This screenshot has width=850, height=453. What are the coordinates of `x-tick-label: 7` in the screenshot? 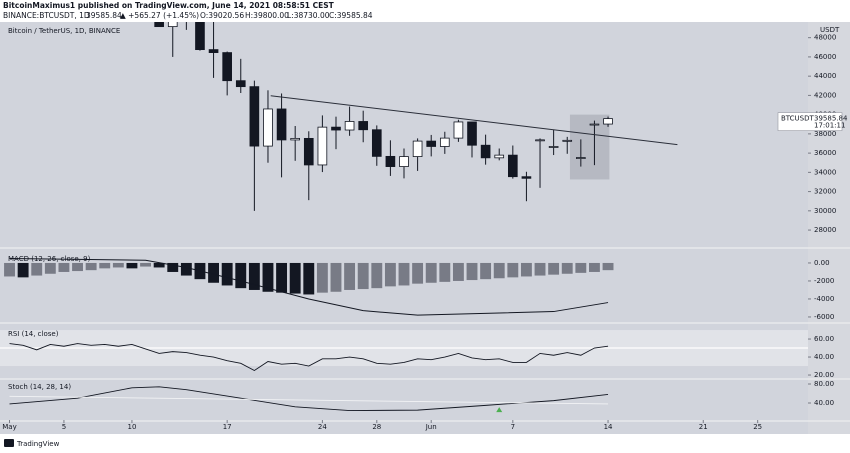 It's located at (513, 427).